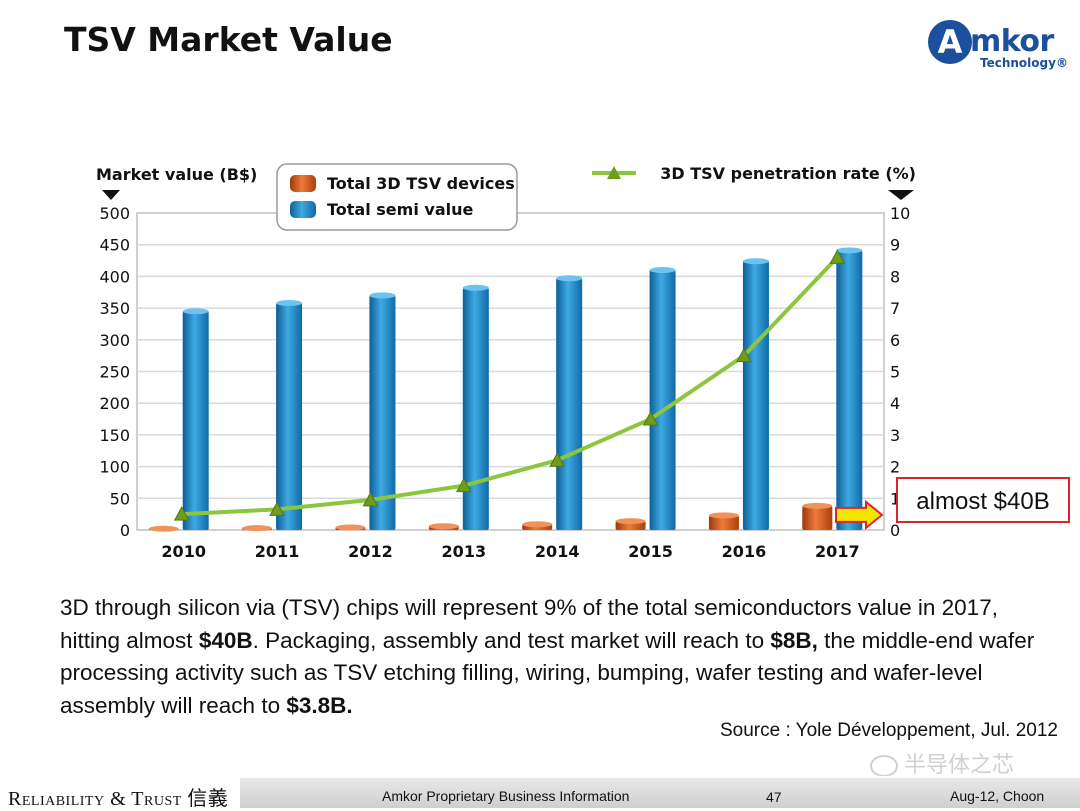 The height and width of the screenshot is (811, 1080). What do you see at coordinates (859, 515) in the screenshot?
I see `callout-arrow-icon` at bounding box center [859, 515].